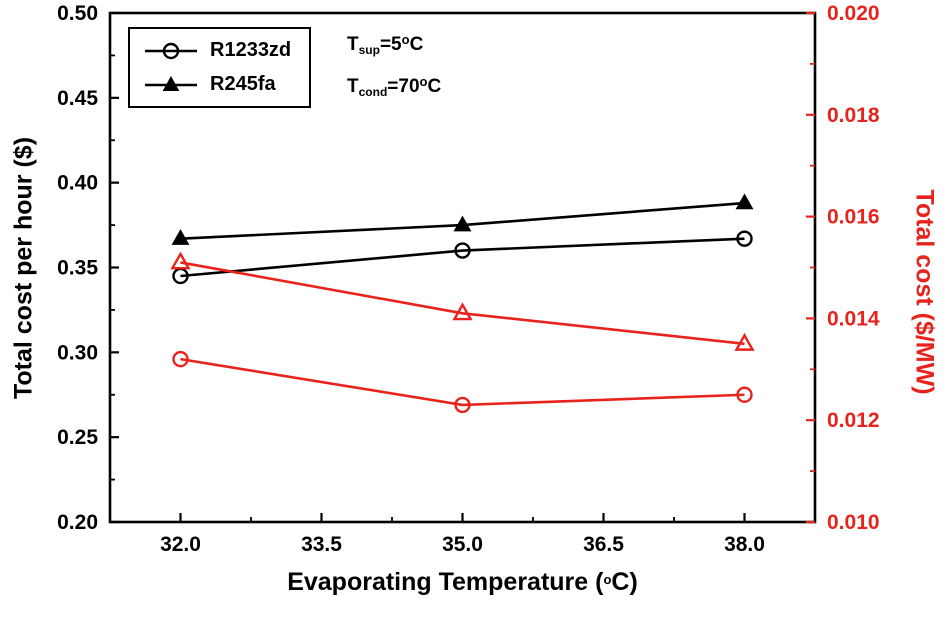 This screenshot has width=950, height=619. What do you see at coordinates (744, 544) in the screenshot?
I see `x-tick-label: 38.0` at bounding box center [744, 544].